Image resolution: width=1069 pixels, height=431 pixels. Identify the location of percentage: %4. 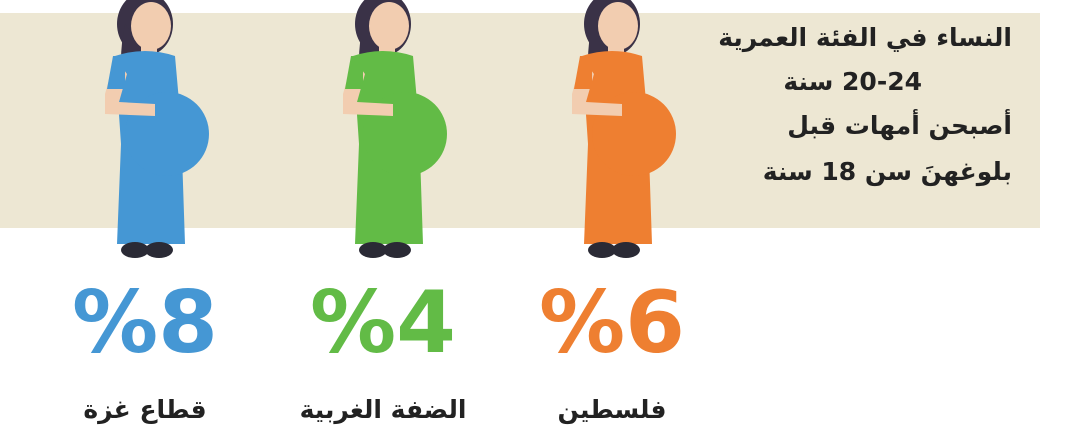
(383, 323).